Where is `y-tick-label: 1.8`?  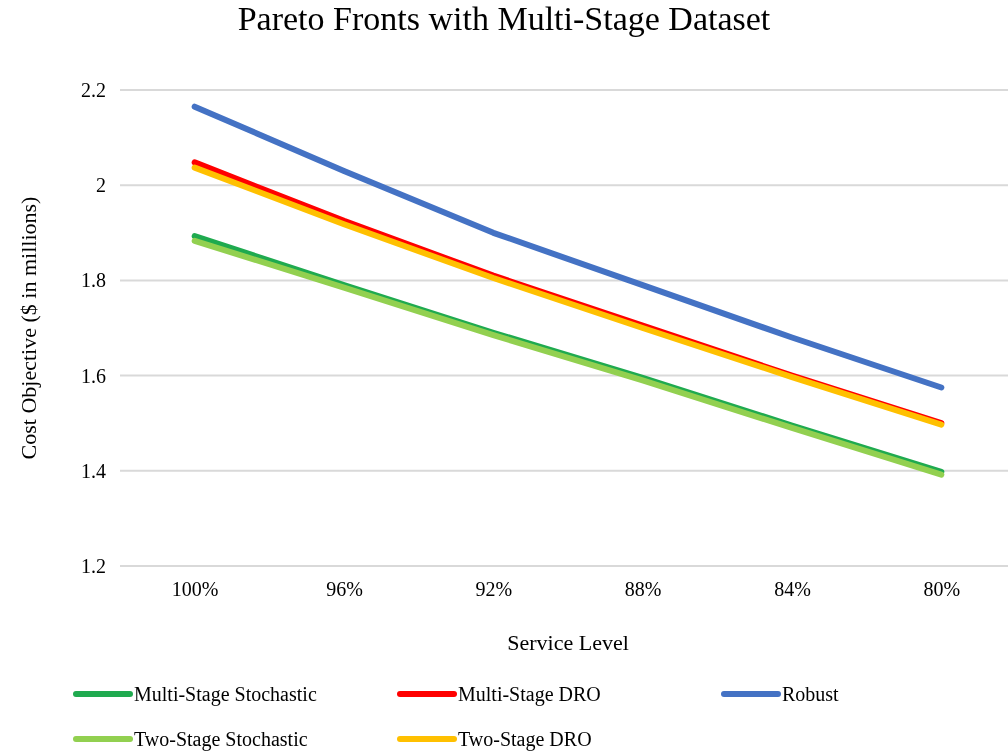 y-tick-label: 1.8 is located at coordinates (93, 280).